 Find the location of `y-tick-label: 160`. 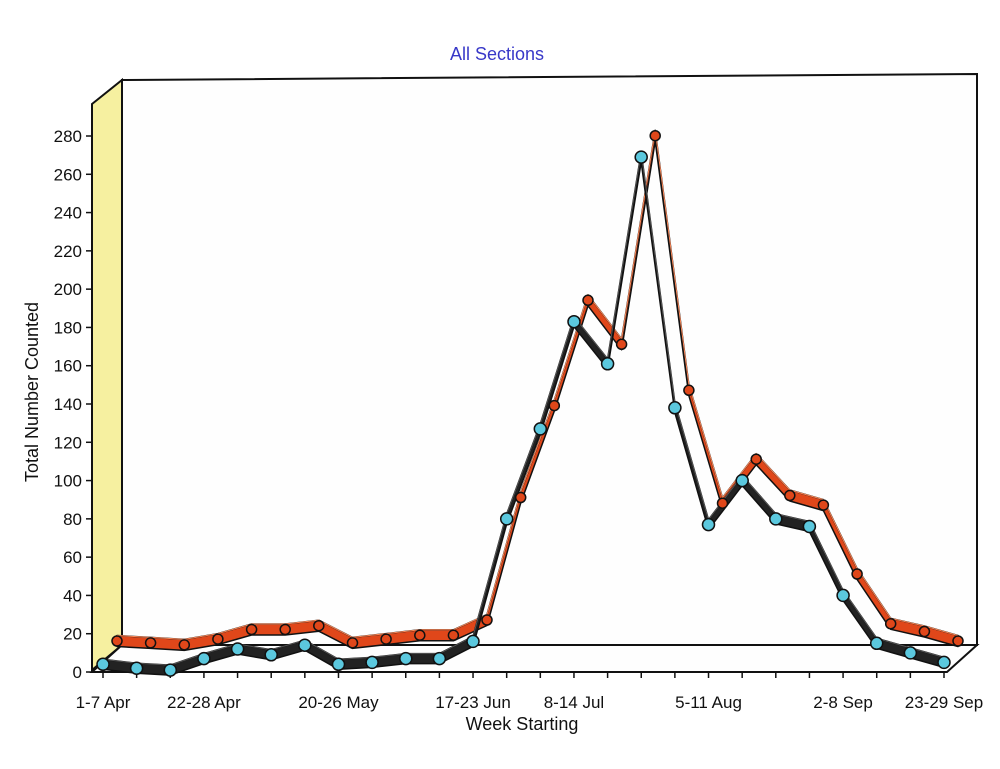

y-tick-label: 160 is located at coordinates (68, 366).